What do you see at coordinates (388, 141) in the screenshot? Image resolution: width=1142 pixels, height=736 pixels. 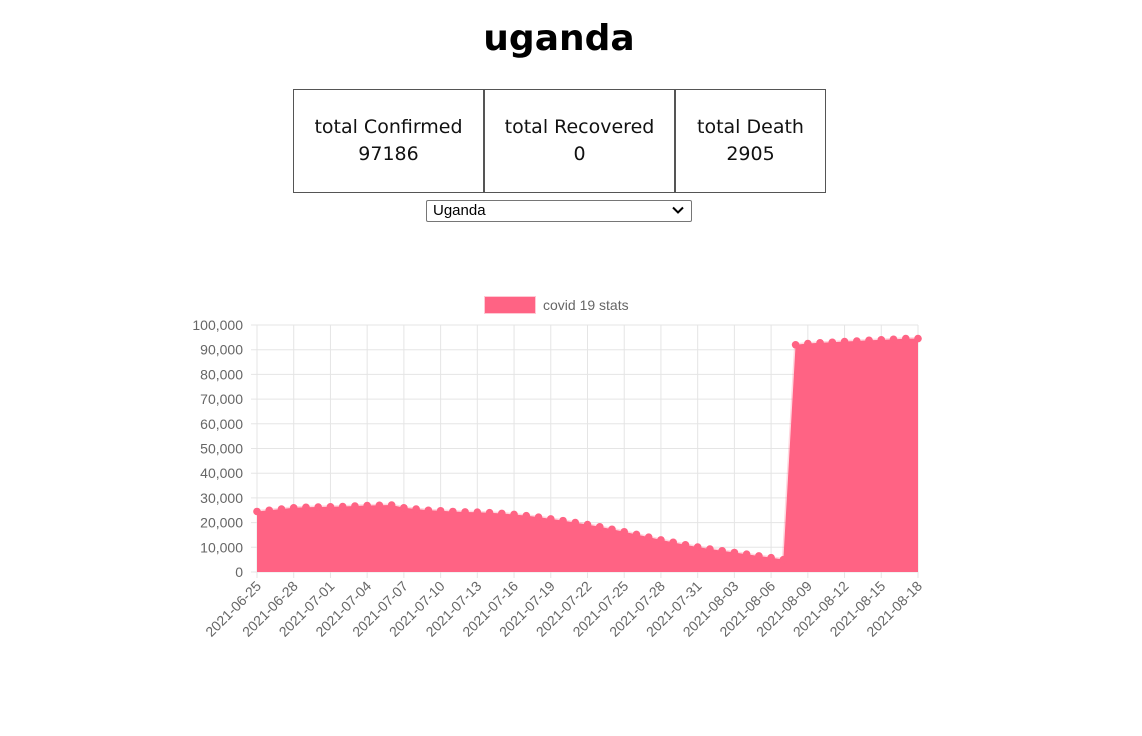 I see `stat-confirmed: total Confirmed 97186` at bounding box center [388, 141].